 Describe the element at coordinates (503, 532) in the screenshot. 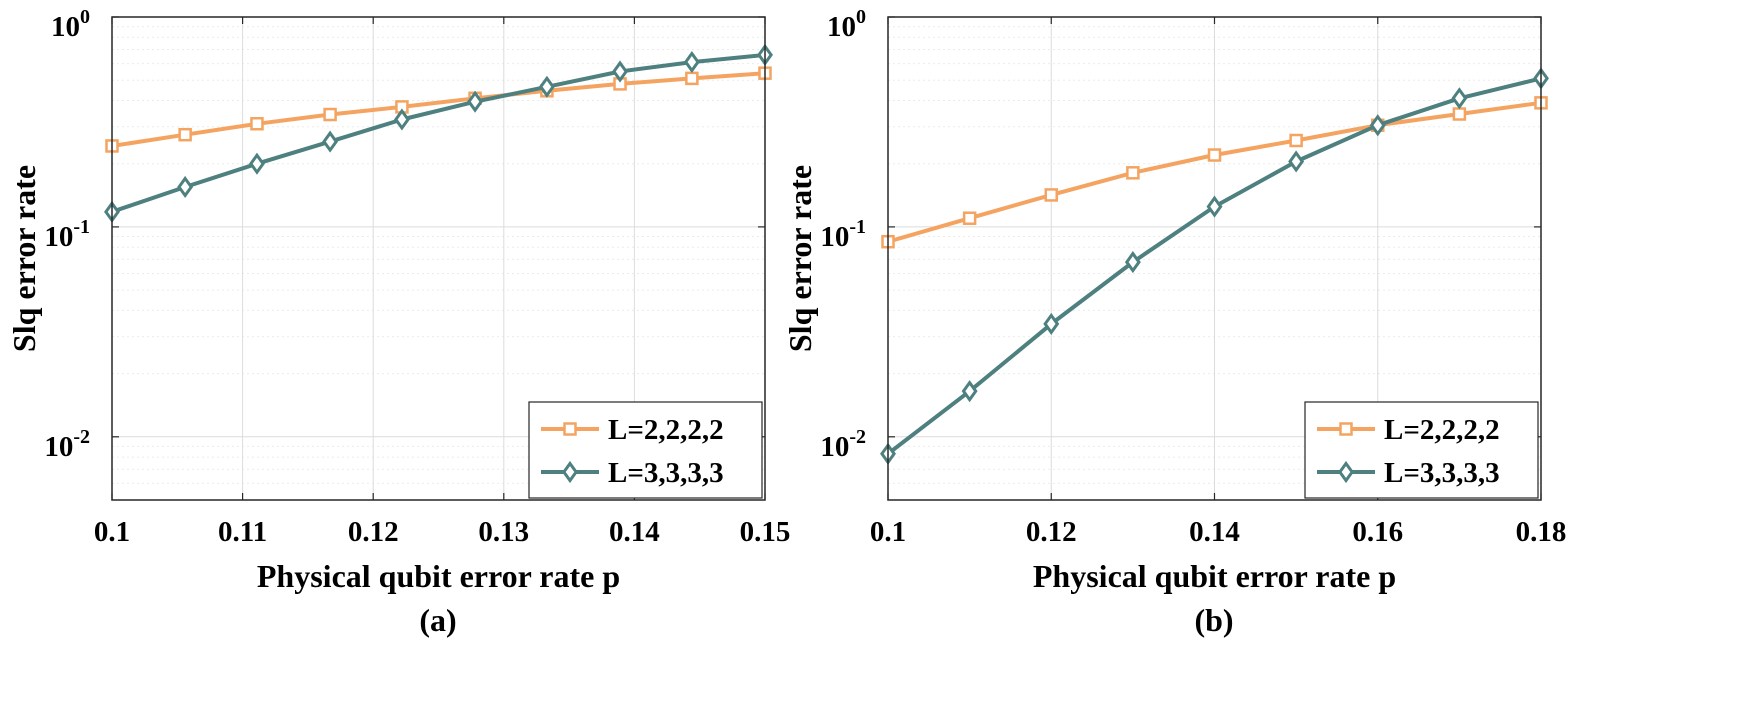

I see `x-tick-label: 0.13` at that location.